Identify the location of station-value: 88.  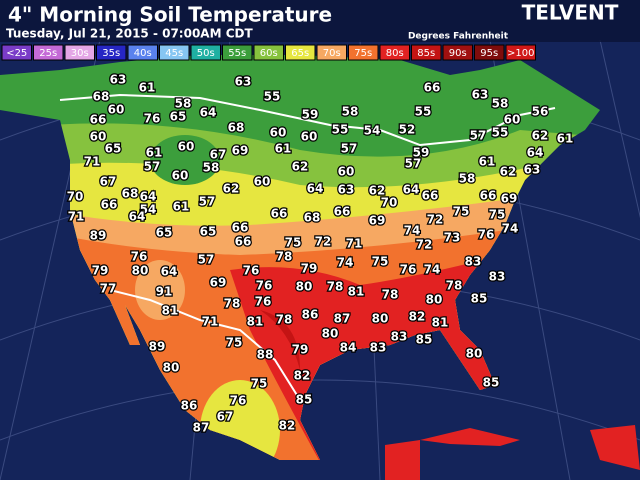
(265, 355).